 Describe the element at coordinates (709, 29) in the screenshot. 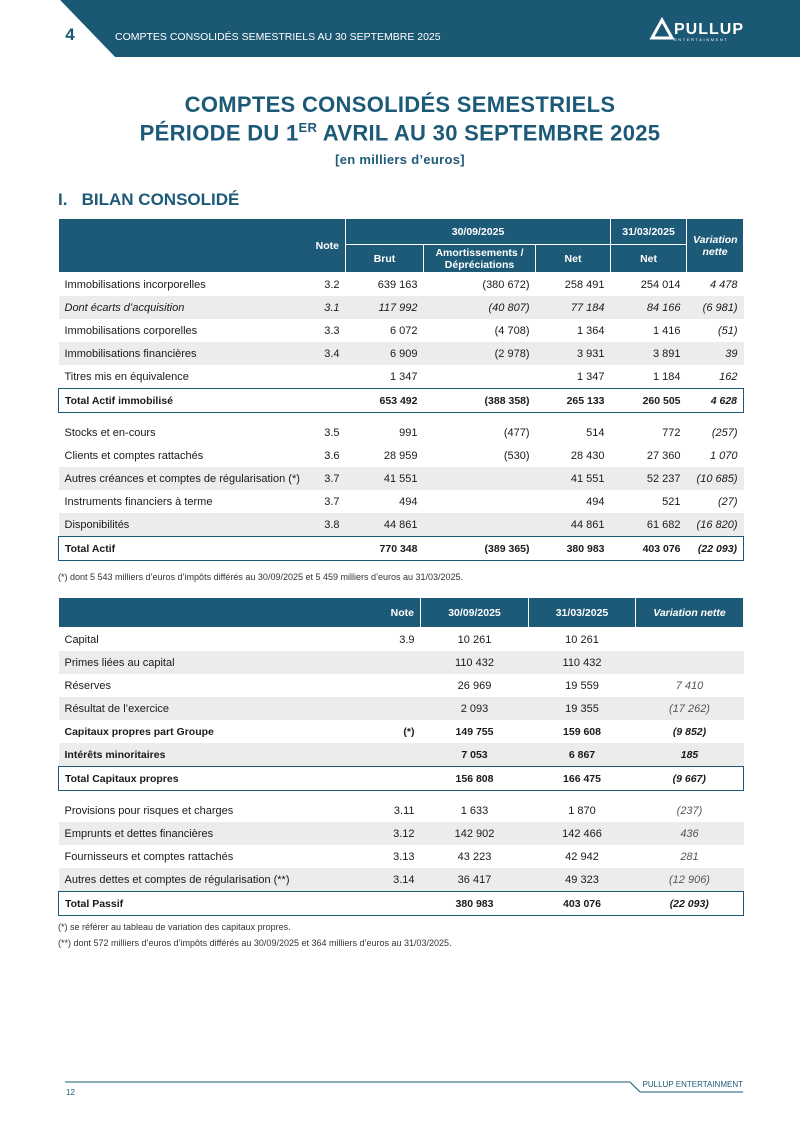

I see `logo: PULLUP` at that location.